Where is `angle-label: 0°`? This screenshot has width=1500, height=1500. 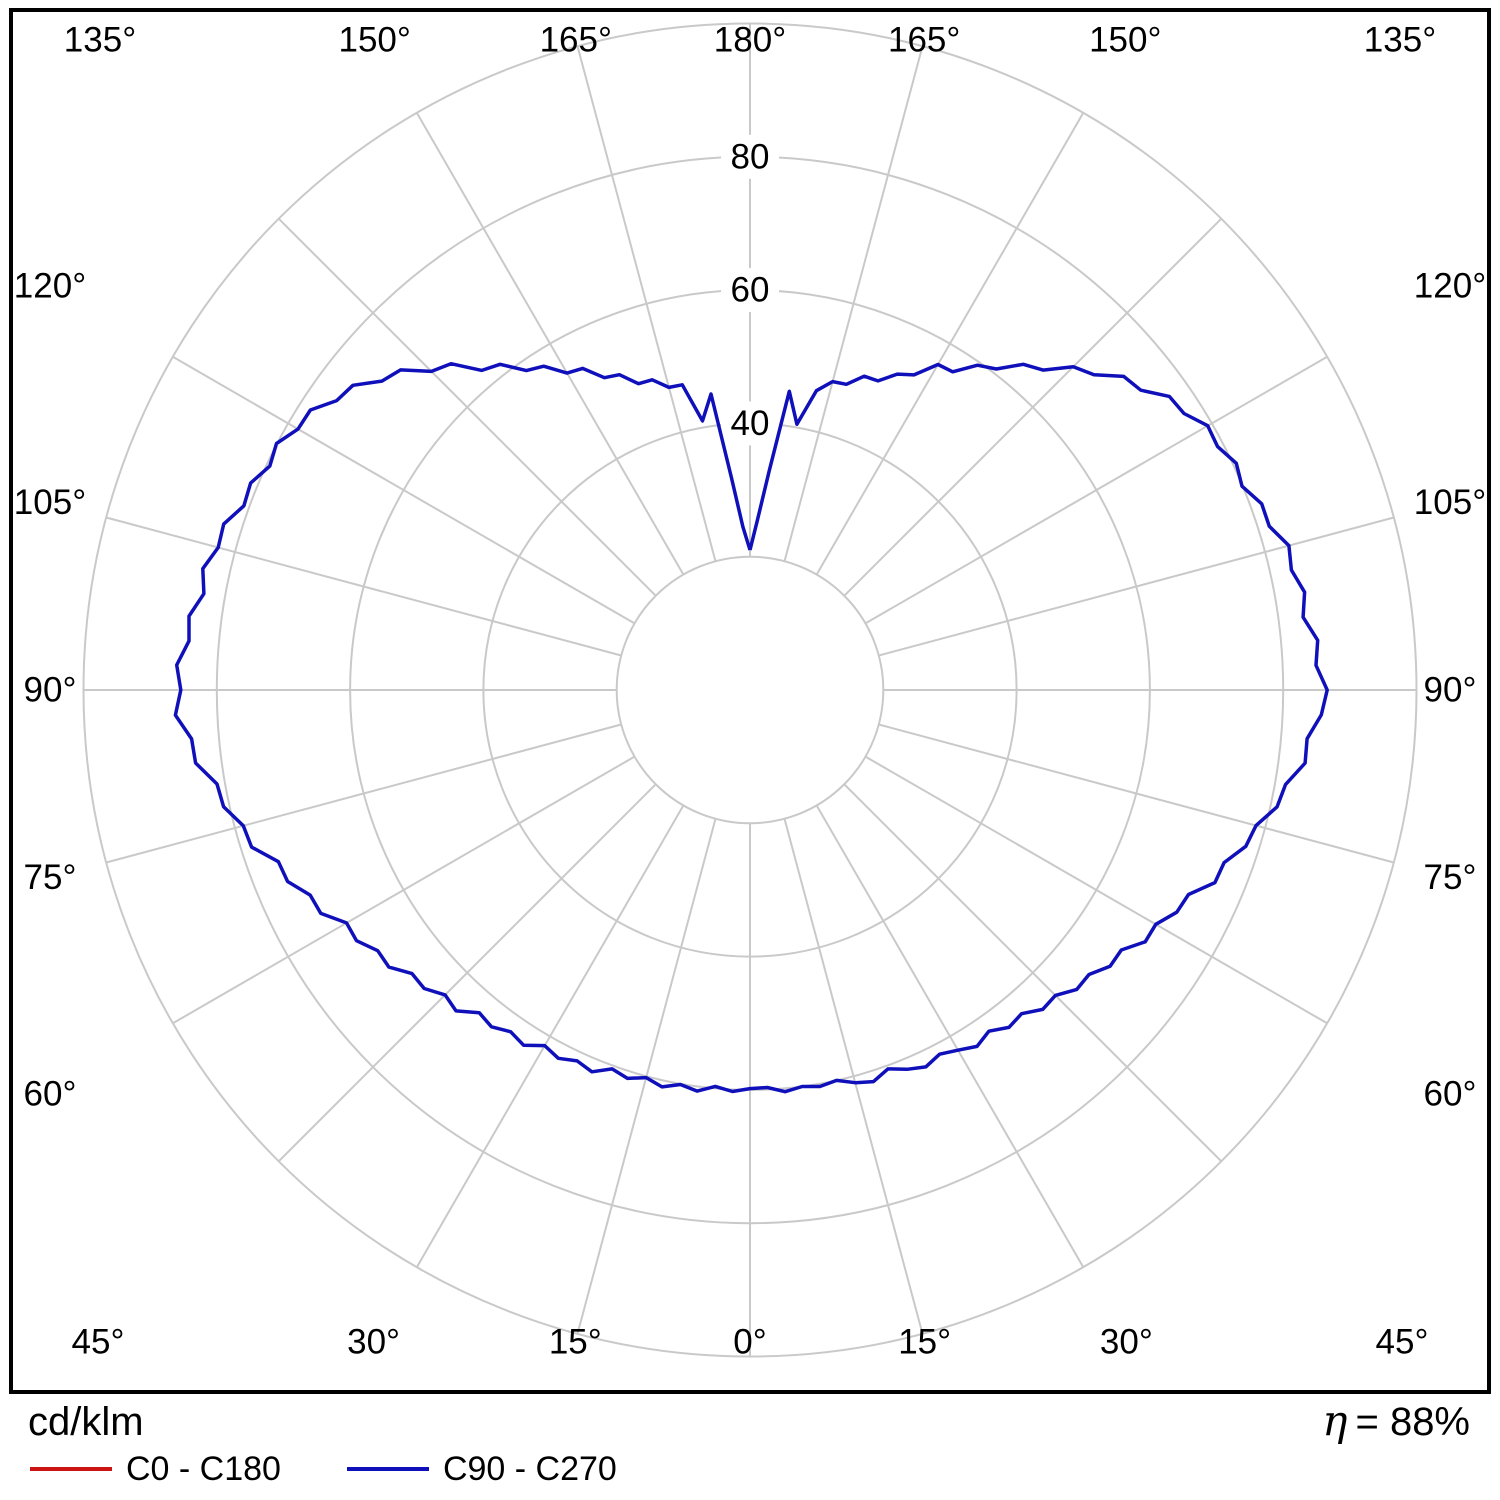 angle-label: 0° is located at coordinates (749, 1342).